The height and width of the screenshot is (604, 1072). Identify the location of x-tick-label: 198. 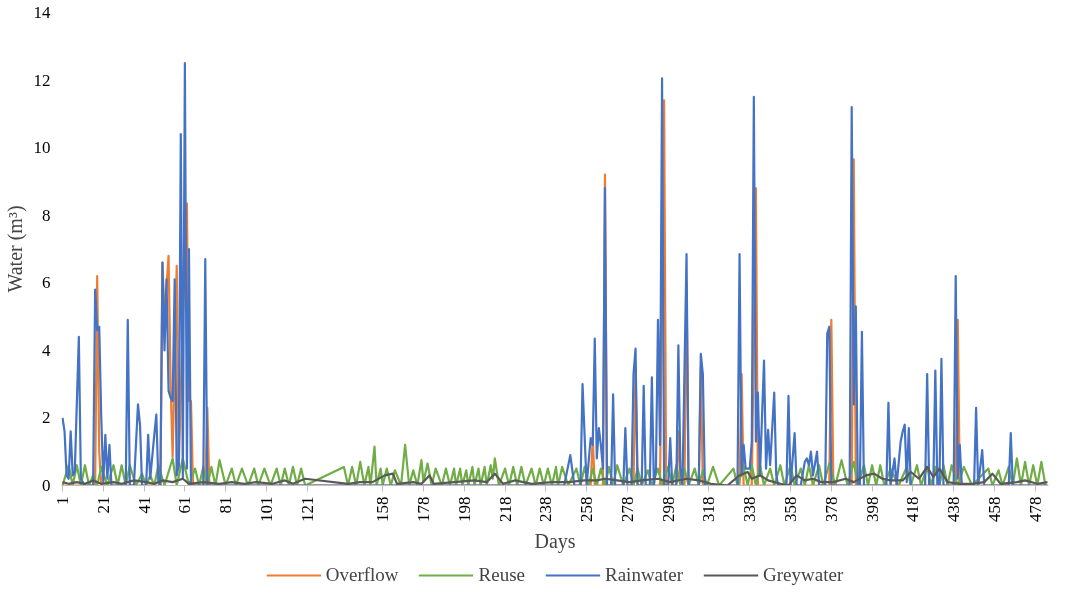
(464, 509).